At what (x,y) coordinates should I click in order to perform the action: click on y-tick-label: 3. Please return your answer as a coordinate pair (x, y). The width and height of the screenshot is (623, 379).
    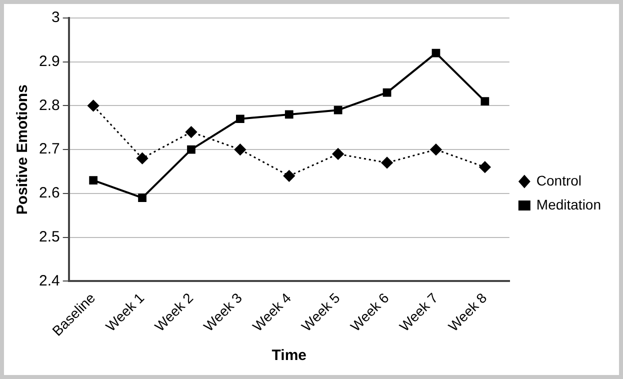
    Looking at the image, I should click on (56, 17).